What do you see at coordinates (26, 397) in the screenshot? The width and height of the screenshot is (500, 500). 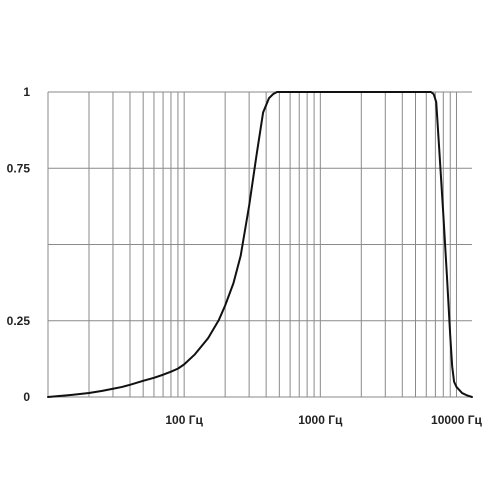 I see `y-tick-label: 0` at bounding box center [26, 397].